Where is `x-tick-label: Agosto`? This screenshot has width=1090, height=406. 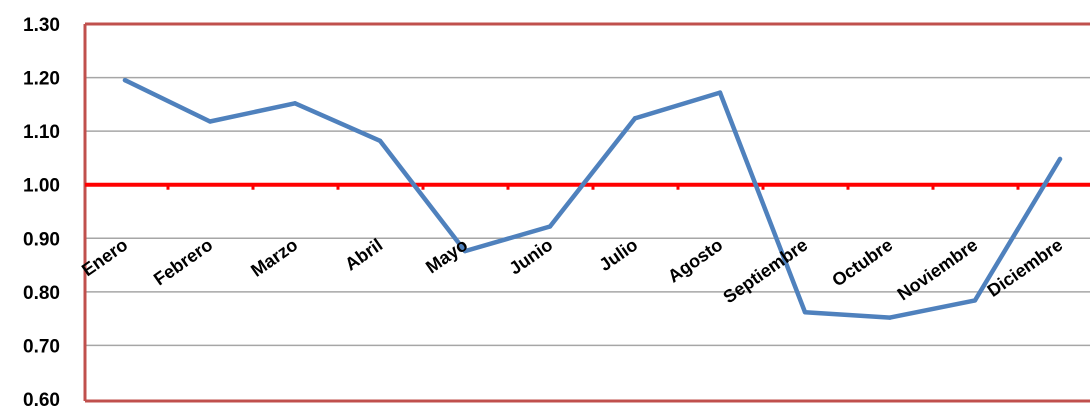 x-tick-label: Agosto is located at coordinates (695, 261).